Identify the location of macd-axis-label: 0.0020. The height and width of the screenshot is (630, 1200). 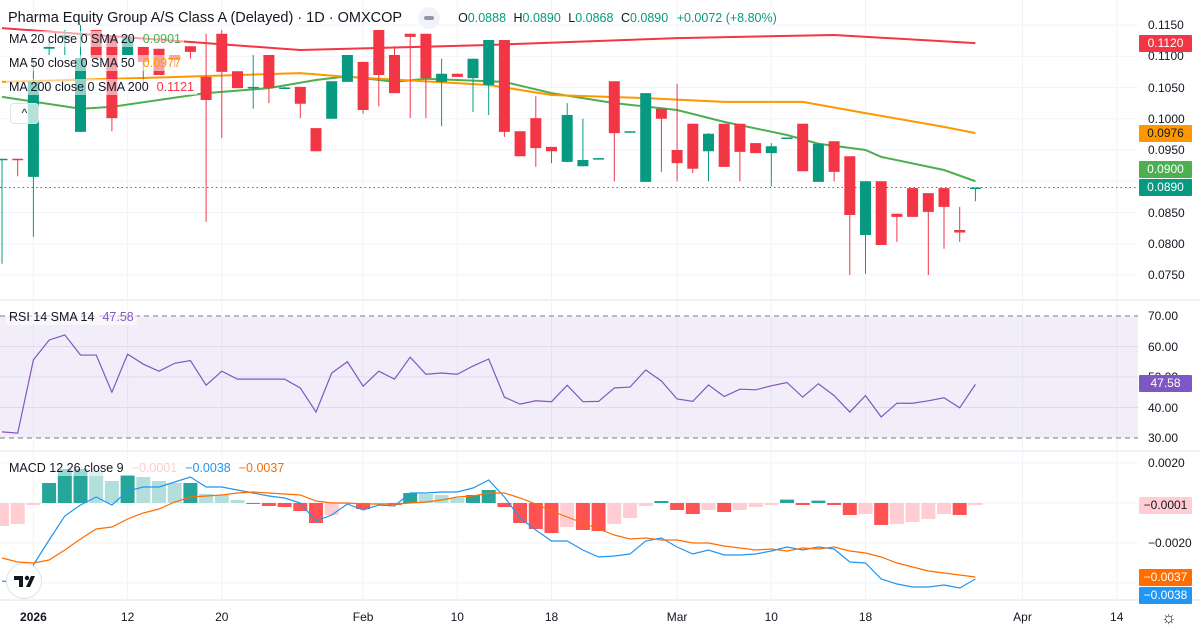
(1166, 463).